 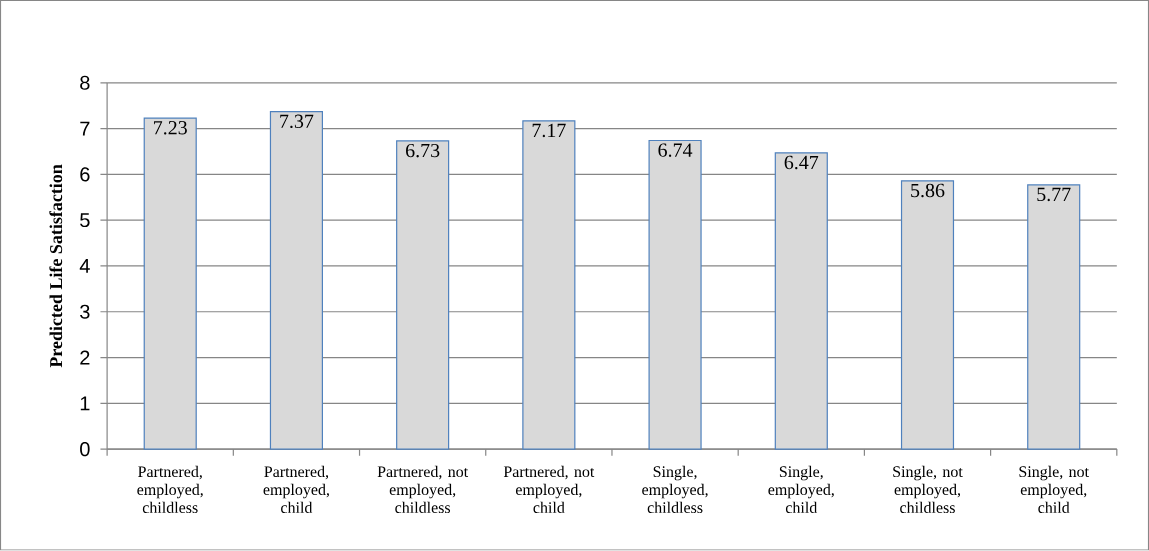 I want to click on x-tick-label: Partnered, employed, child, so click(x=296, y=490).